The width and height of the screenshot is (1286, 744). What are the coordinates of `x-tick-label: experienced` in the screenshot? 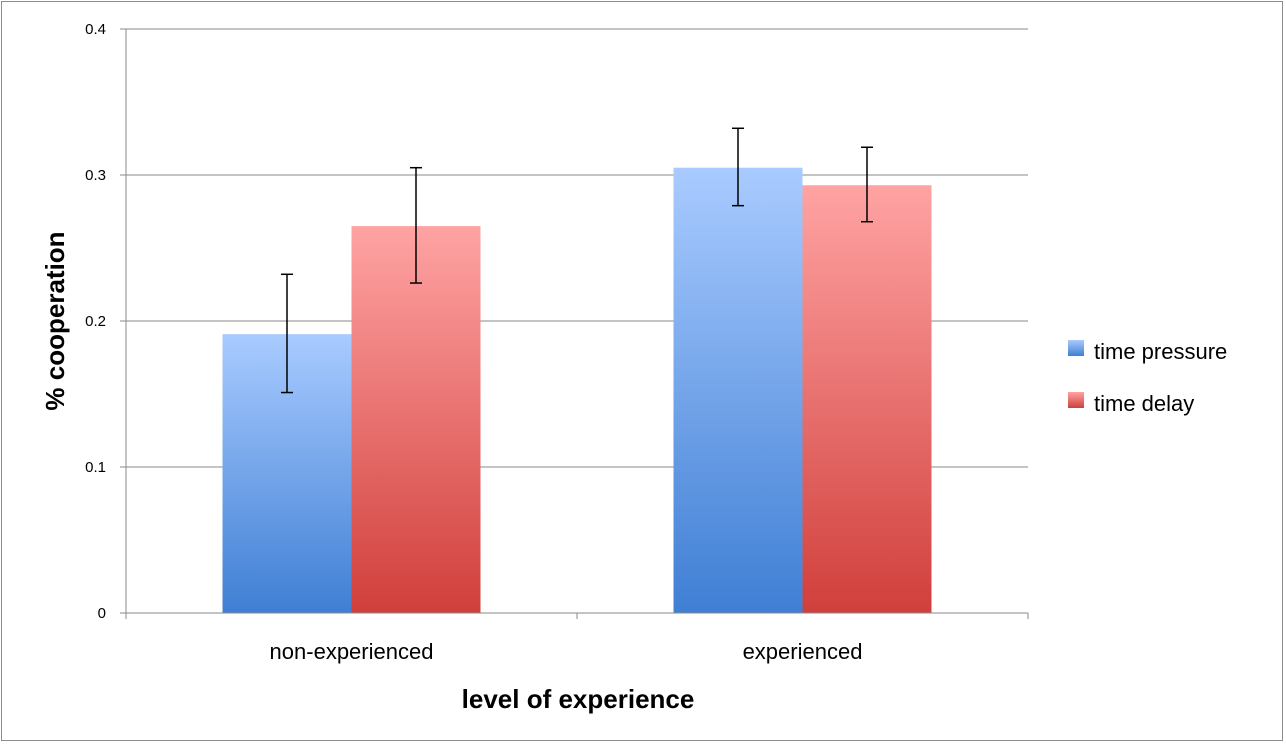 It's located at (803, 651).